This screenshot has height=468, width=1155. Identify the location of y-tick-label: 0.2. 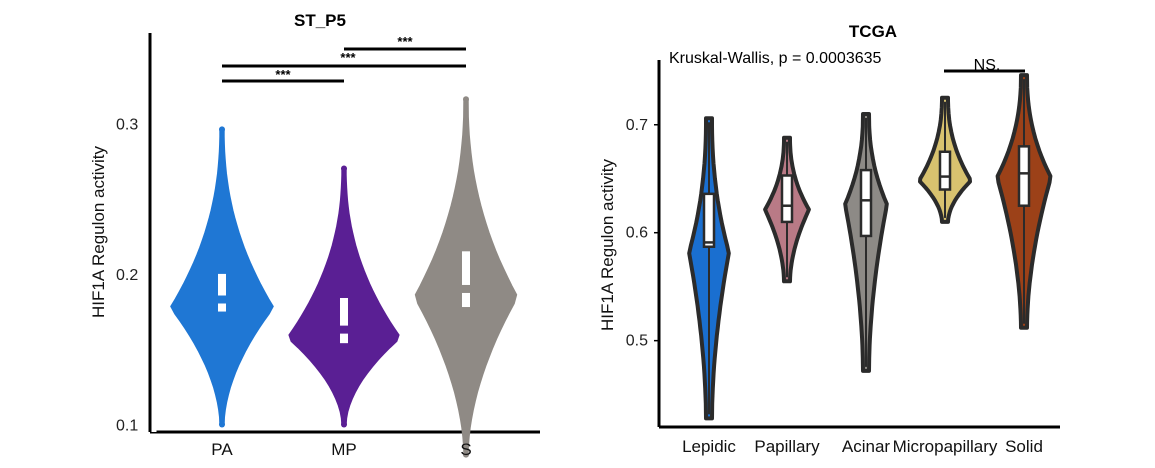
(127, 275).